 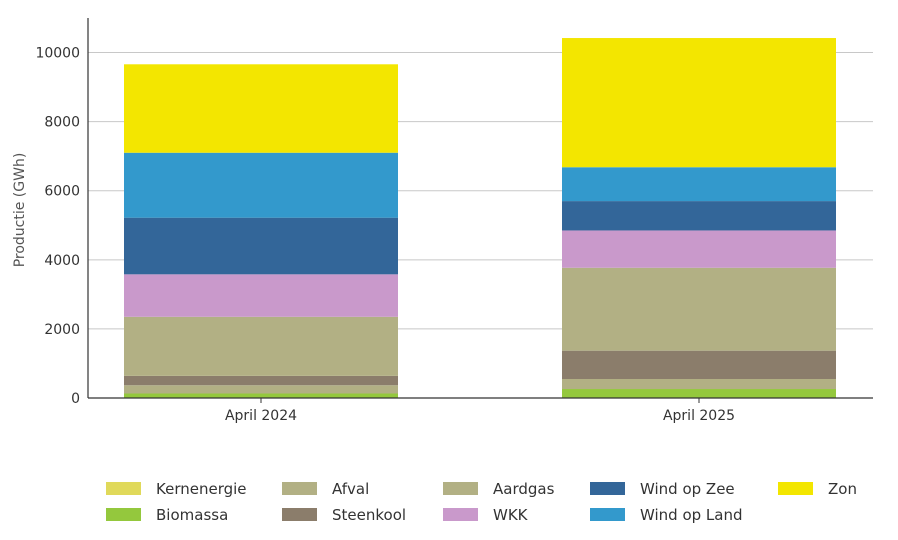 What do you see at coordinates (57, 54) in the screenshot?
I see `y-tick-label: 10000` at bounding box center [57, 54].